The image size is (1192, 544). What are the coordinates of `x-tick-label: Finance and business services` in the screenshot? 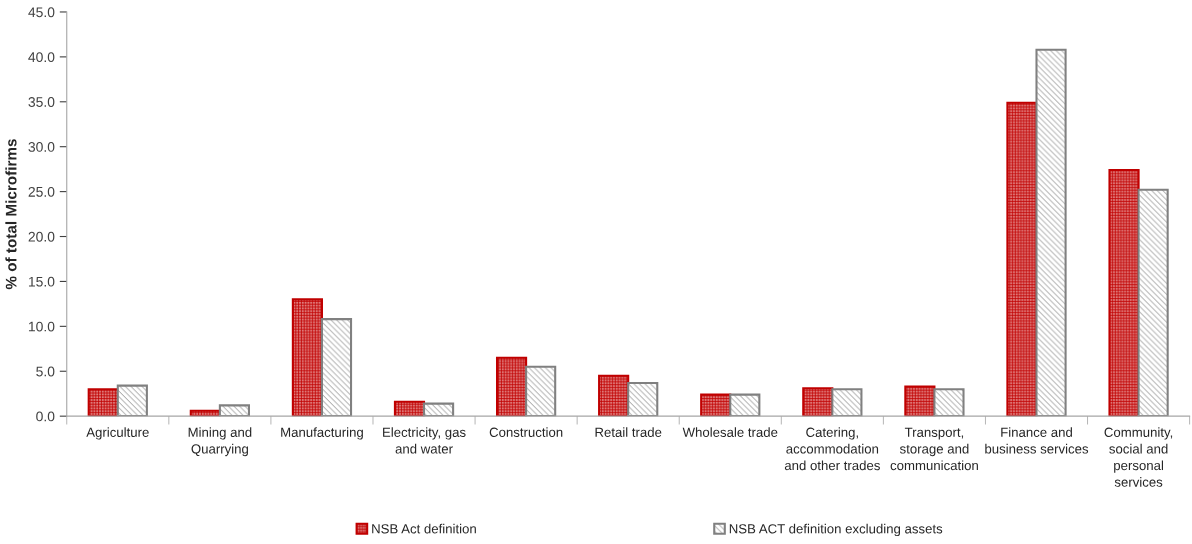 It's located at (1037, 440).